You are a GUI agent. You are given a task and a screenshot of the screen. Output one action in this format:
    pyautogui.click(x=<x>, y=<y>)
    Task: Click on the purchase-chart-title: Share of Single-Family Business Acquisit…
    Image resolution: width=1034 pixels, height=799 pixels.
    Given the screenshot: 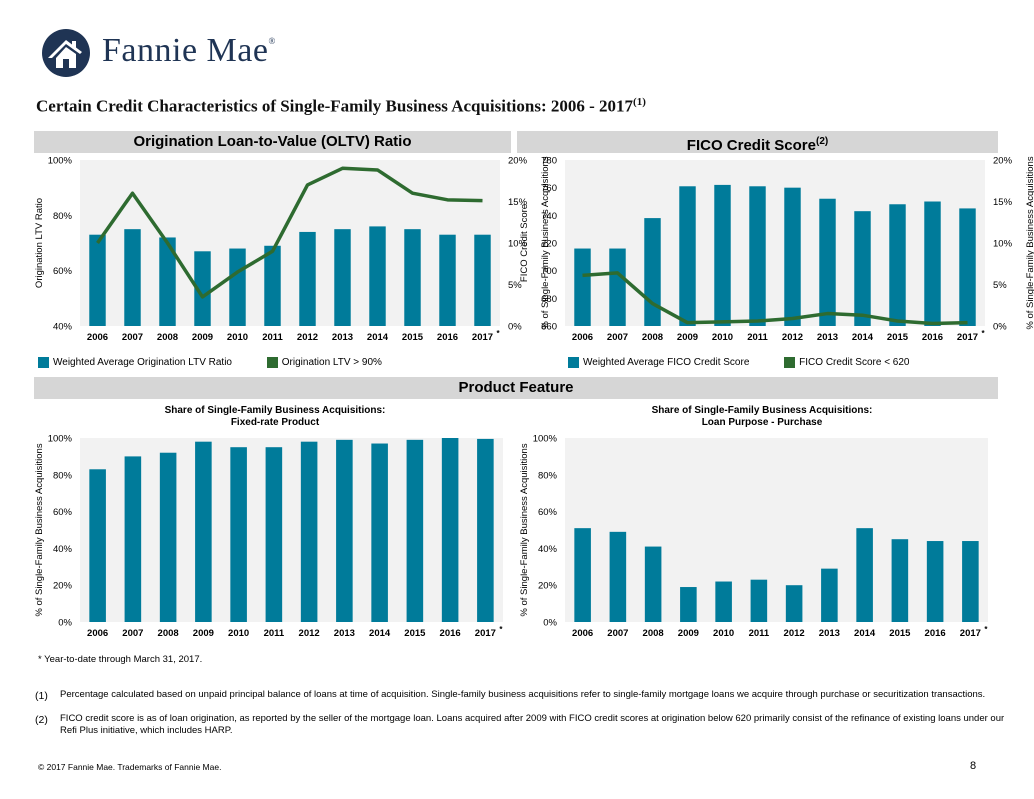 What is the action you would take?
    pyautogui.click(x=762, y=416)
    